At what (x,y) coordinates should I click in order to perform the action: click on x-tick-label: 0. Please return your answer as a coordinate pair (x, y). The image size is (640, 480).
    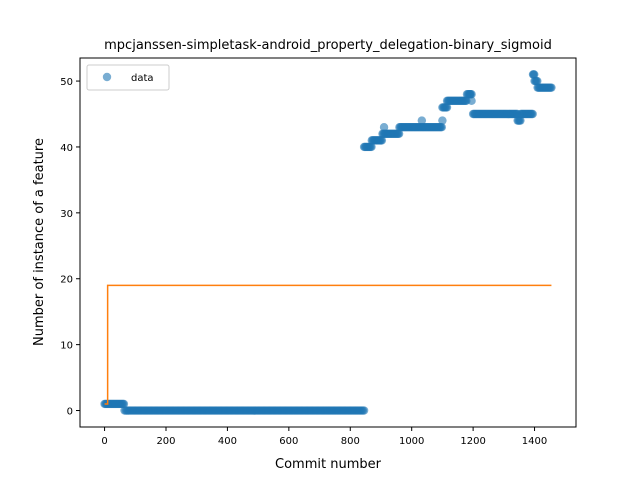
    Looking at the image, I should click on (104, 441).